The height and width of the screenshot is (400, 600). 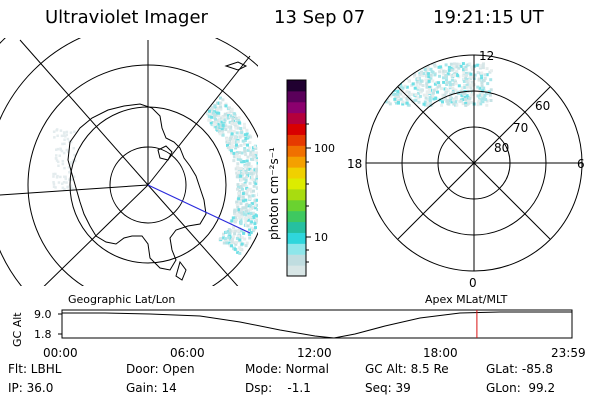 I want to click on timeline-ytick-low: 1.8, so click(x=43, y=334).